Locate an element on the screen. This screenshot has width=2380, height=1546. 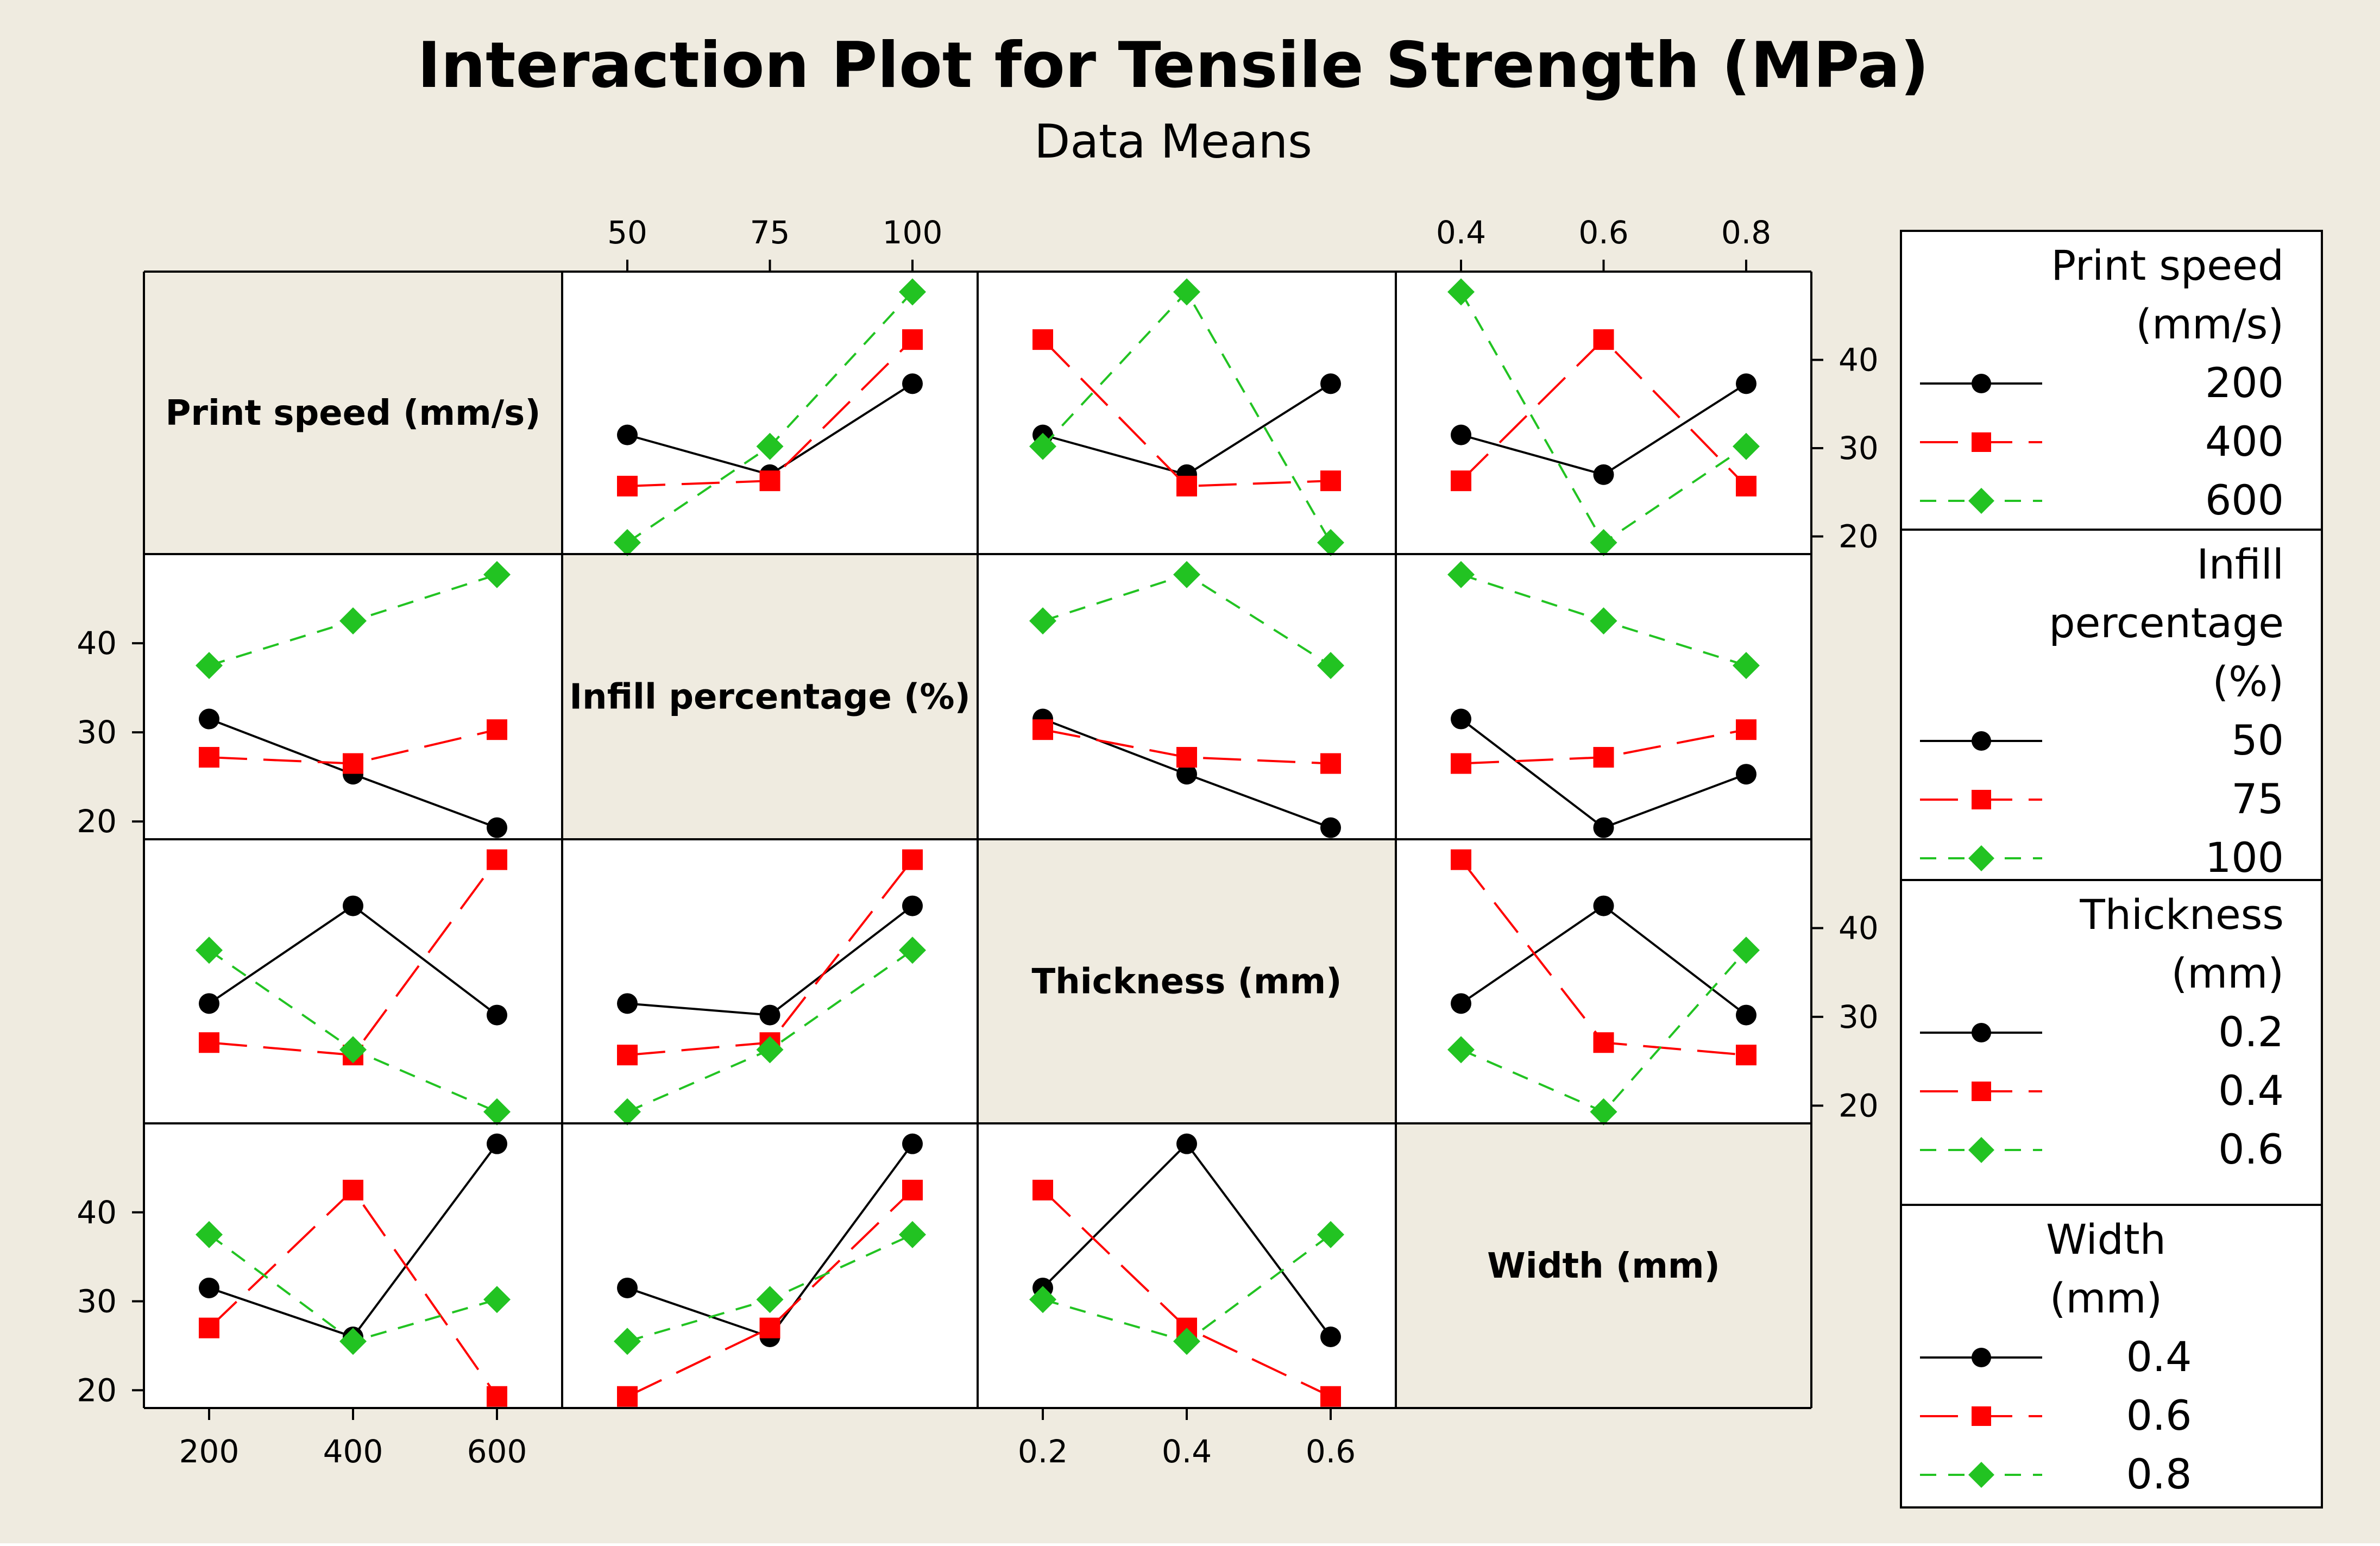
legend-label-0-1: 400 is located at coordinates (2244, 441).